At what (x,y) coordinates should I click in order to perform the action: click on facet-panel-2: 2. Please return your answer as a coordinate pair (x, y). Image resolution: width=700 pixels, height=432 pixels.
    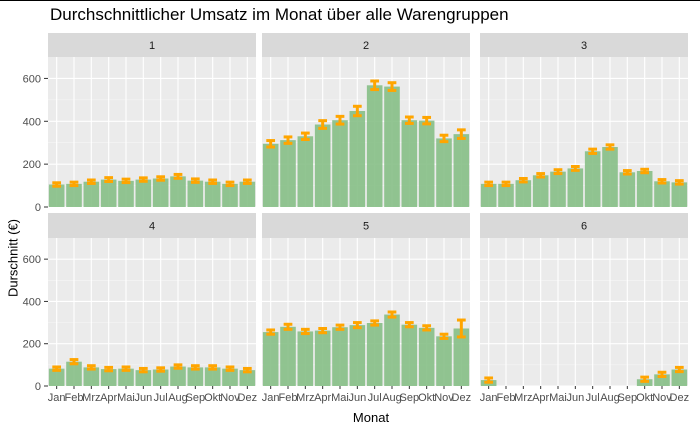
    Looking at the image, I should click on (366, 120).